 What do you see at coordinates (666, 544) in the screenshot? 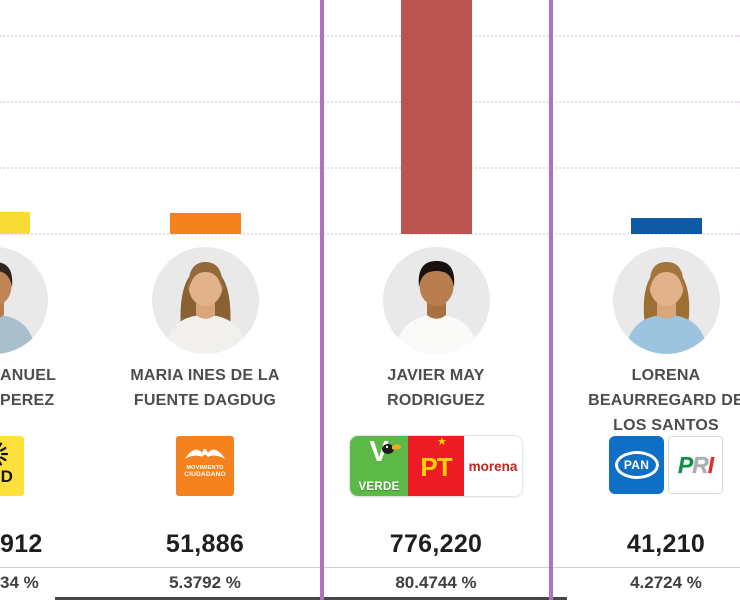
I see `vote-count: 41,210` at bounding box center [666, 544].